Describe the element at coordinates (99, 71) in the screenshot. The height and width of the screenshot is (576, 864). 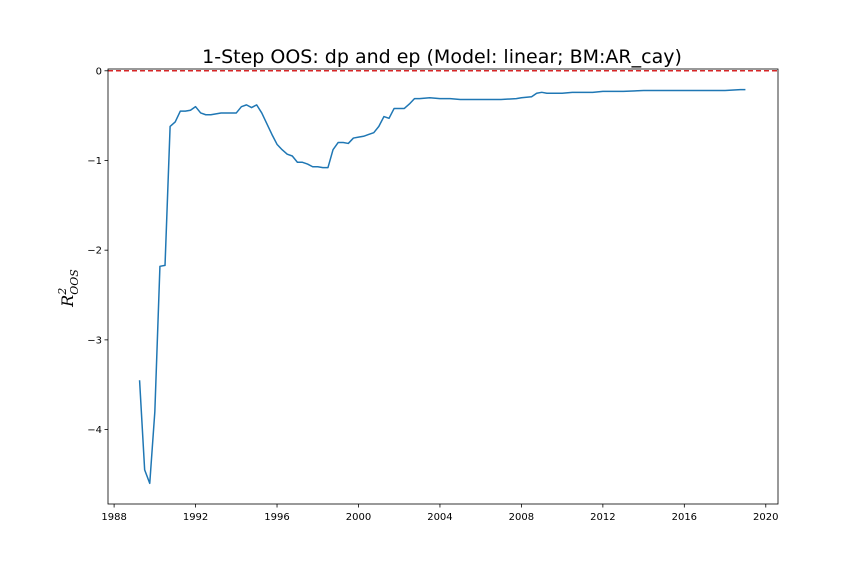
I see `y-tick-label-0: 0` at that location.